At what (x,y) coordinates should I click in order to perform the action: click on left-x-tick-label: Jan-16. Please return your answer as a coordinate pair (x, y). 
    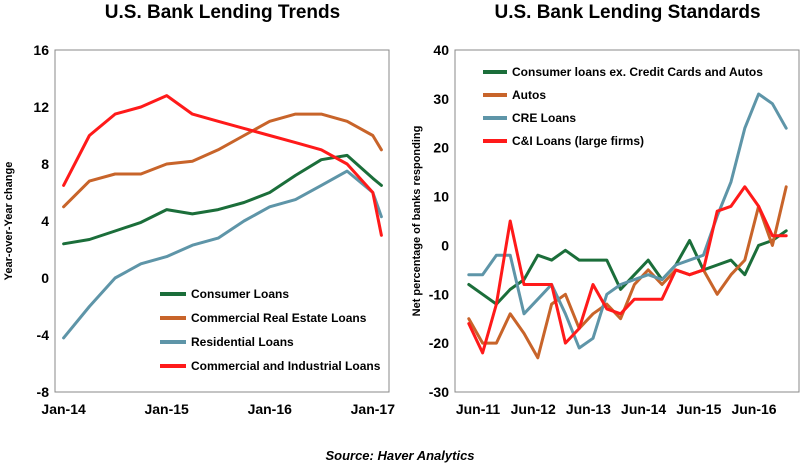
    Looking at the image, I should click on (270, 409).